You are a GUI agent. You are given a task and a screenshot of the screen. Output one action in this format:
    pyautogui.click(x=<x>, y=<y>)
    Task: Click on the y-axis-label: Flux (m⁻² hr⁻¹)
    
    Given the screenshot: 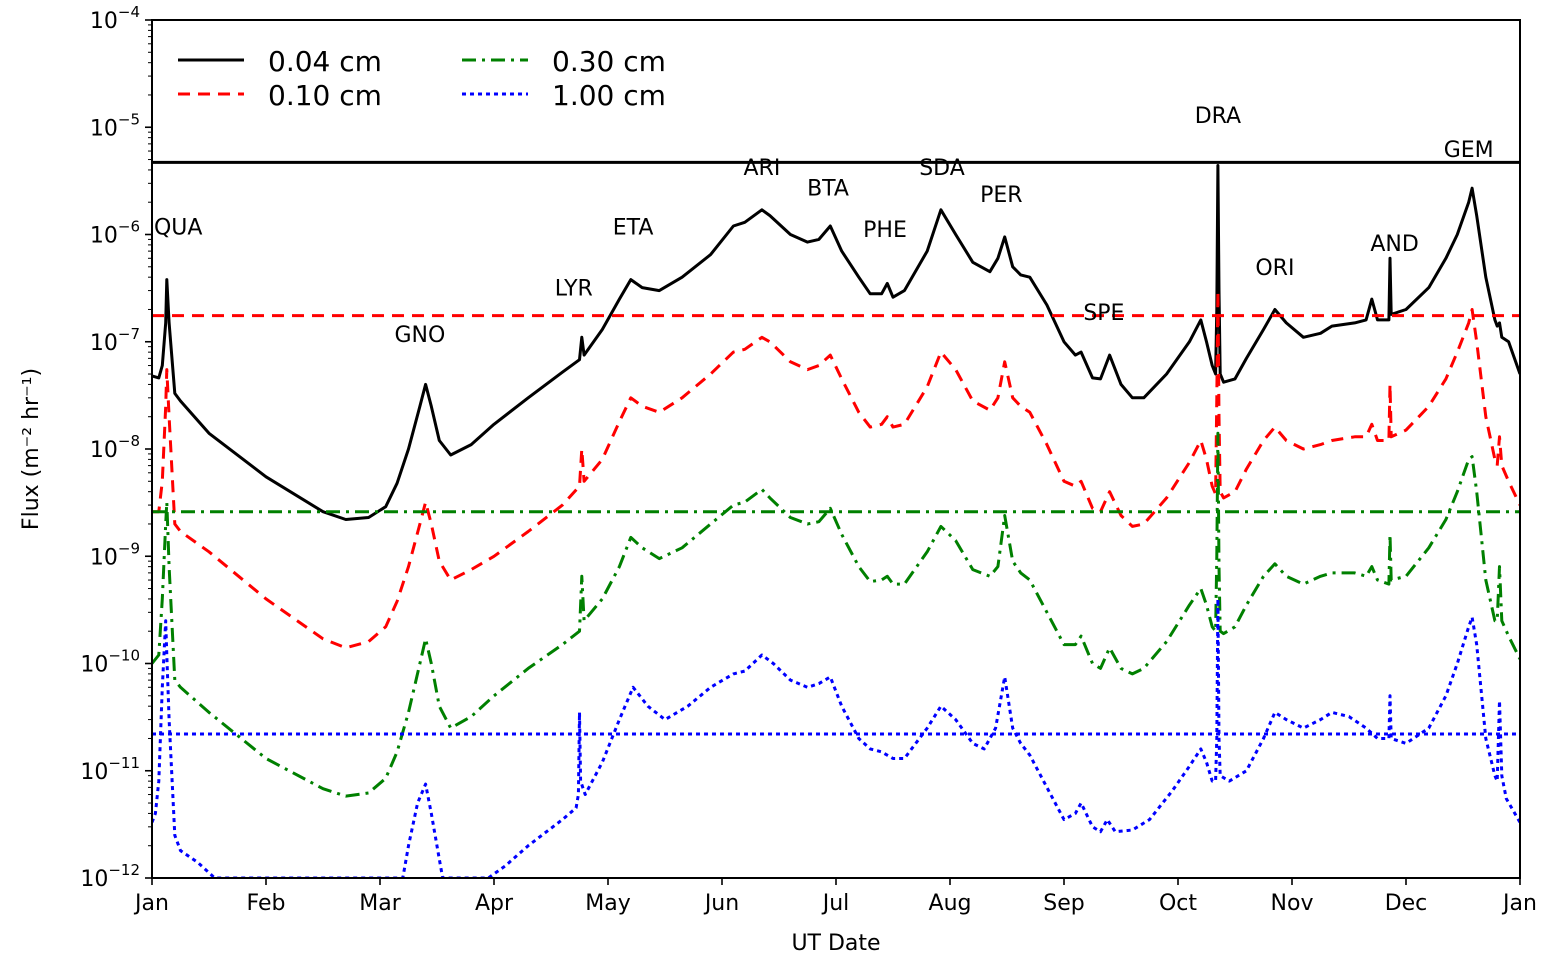 What is the action you would take?
    pyautogui.click(x=31, y=449)
    